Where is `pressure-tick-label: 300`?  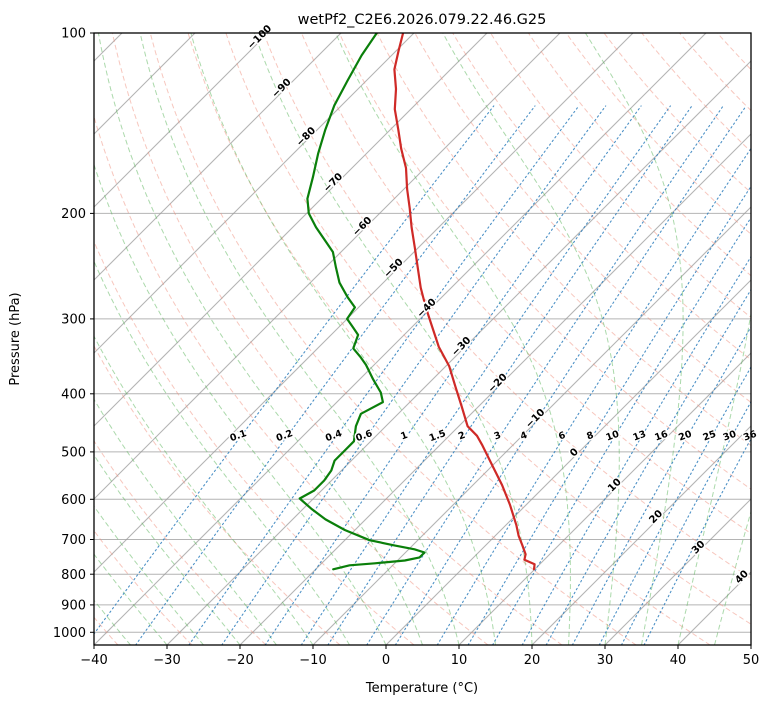
pressure-tick-label: 300 is located at coordinates (73, 319).